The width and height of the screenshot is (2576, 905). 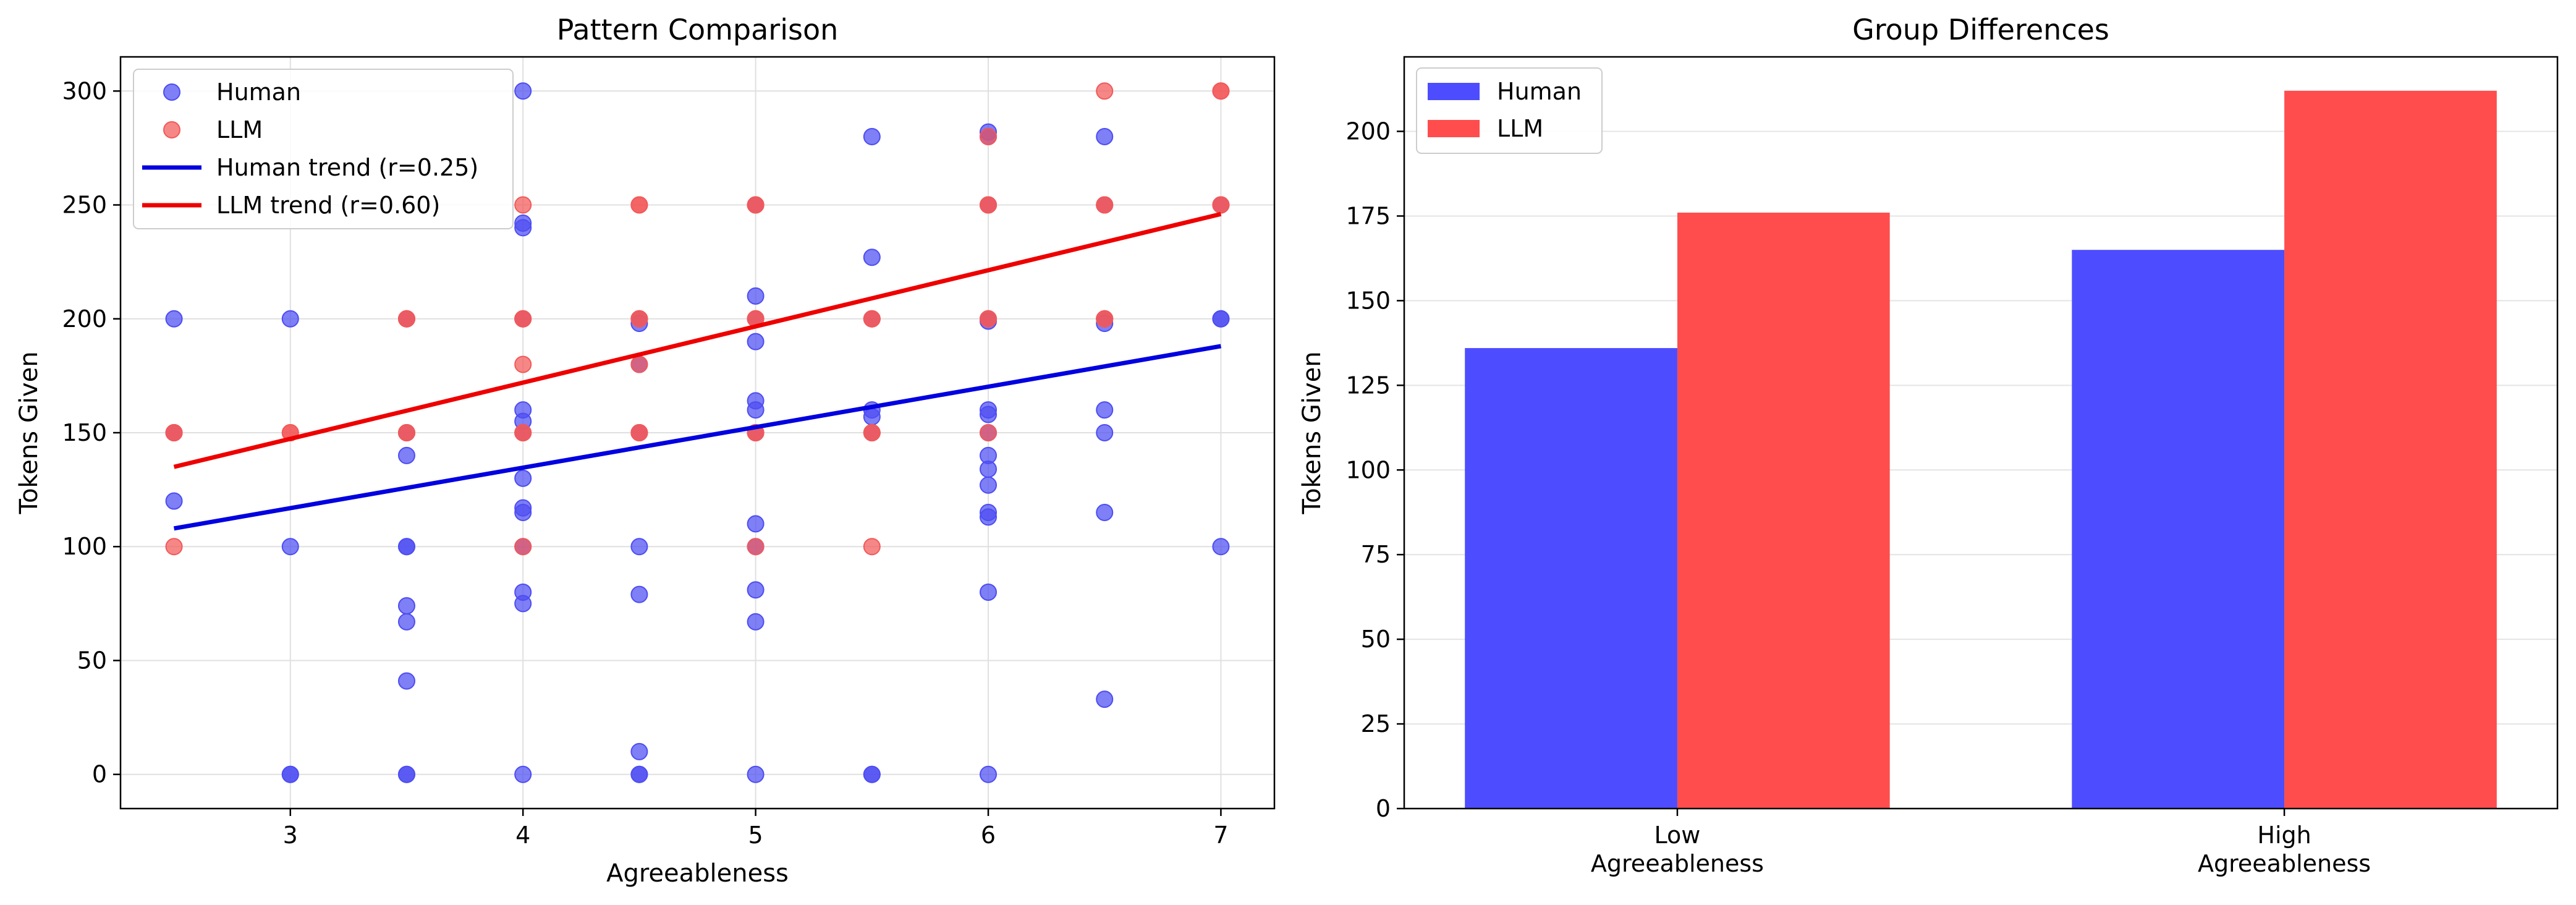 What do you see at coordinates (1509, 111) in the screenshot?
I see `bar-legend: Human LLM` at bounding box center [1509, 111].